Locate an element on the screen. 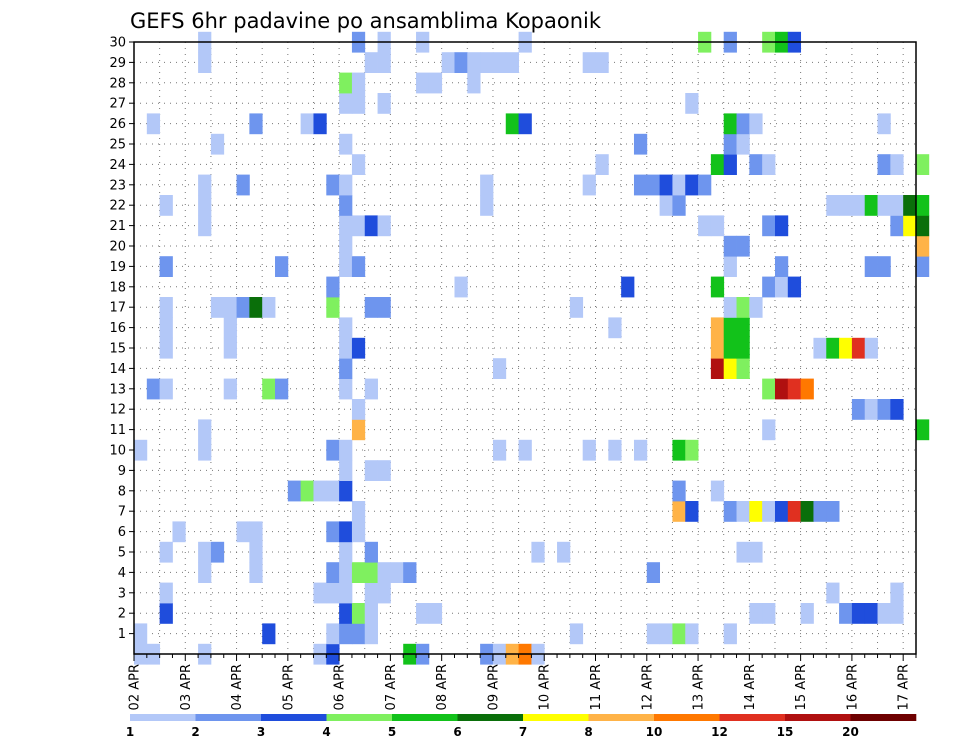 This screenshot has height=742, width=960. x-tick-label: 08 APR is located at coordinates (442, 687).